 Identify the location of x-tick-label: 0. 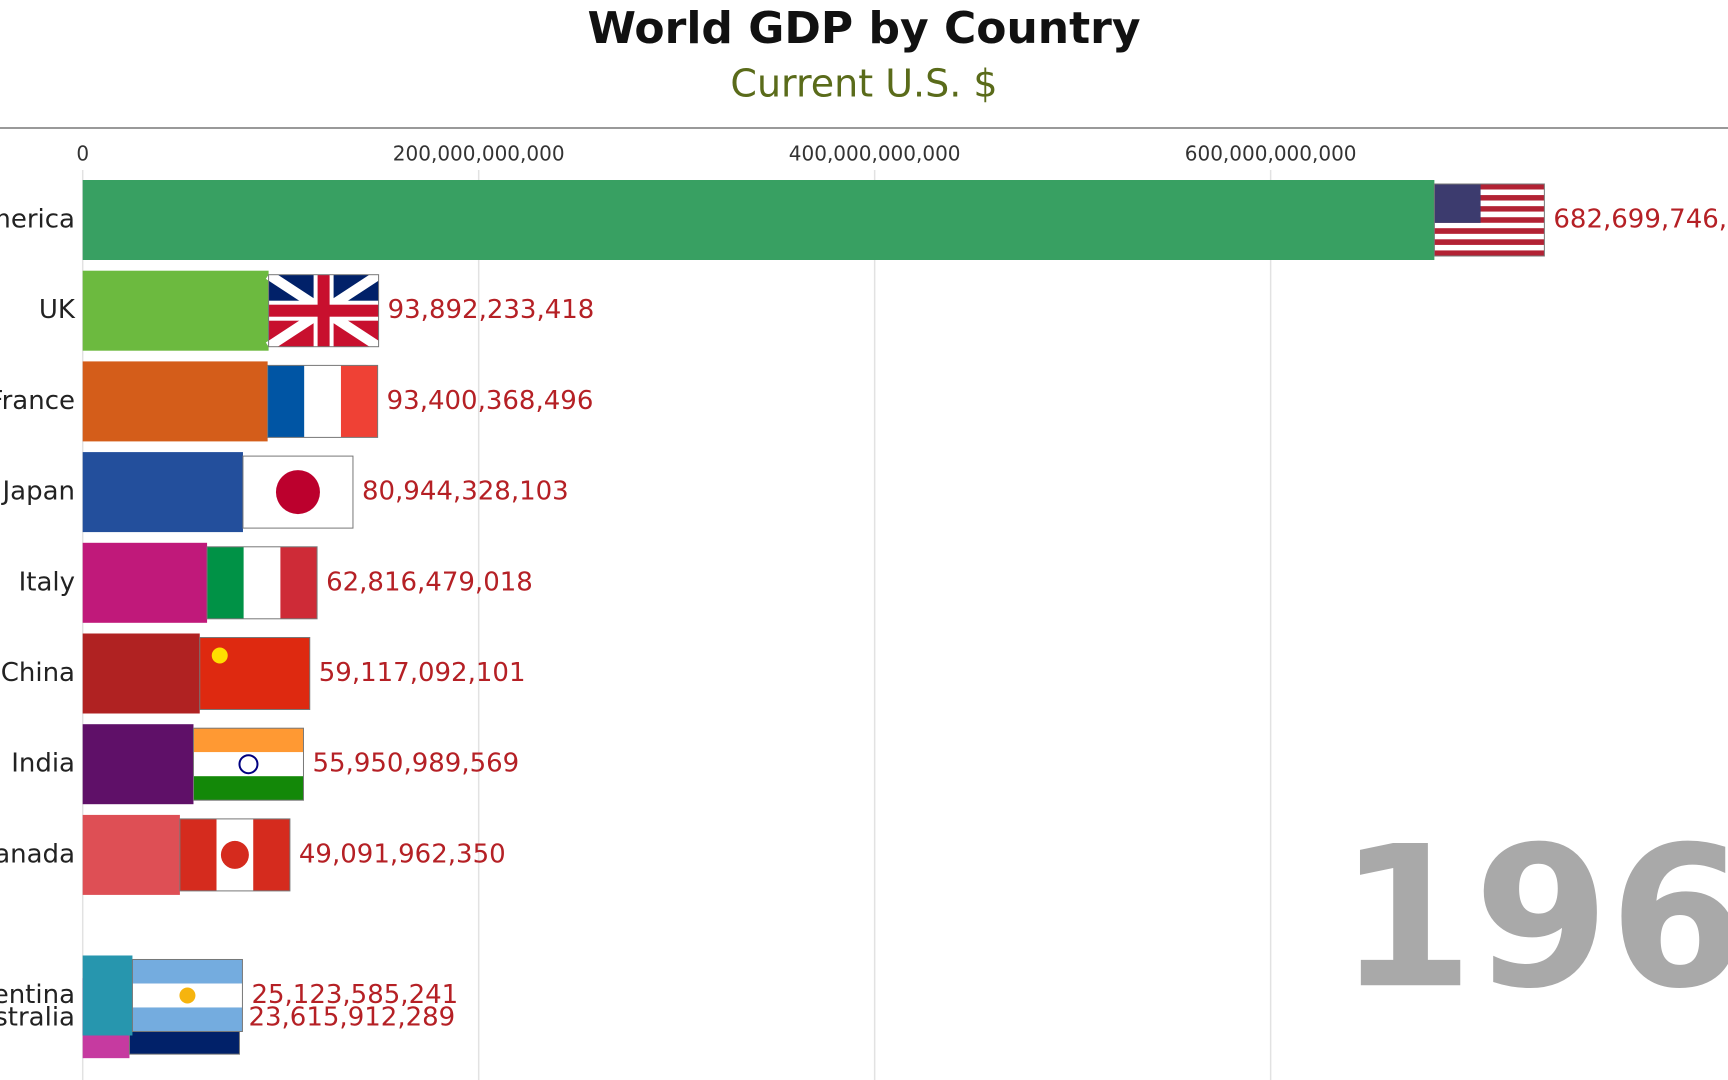
(82, 154).